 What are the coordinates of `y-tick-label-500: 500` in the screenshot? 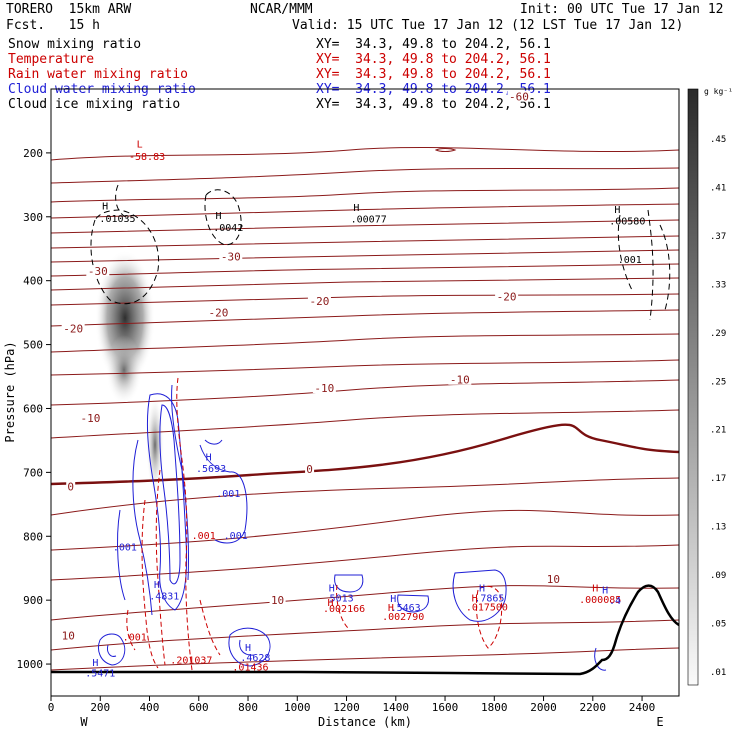 It's located at (33, 345).